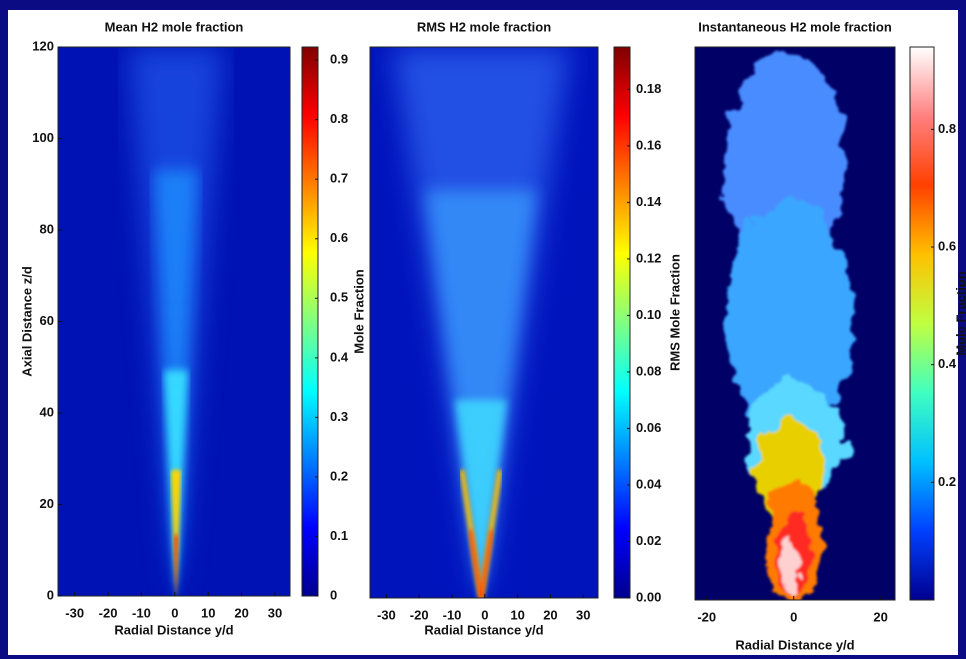 The height and width of the screenshot is (659, 966). Describe the element at coordinates (649, 483) in the screenshot. I see `colorbar-tick-label: 0.04` at that location.